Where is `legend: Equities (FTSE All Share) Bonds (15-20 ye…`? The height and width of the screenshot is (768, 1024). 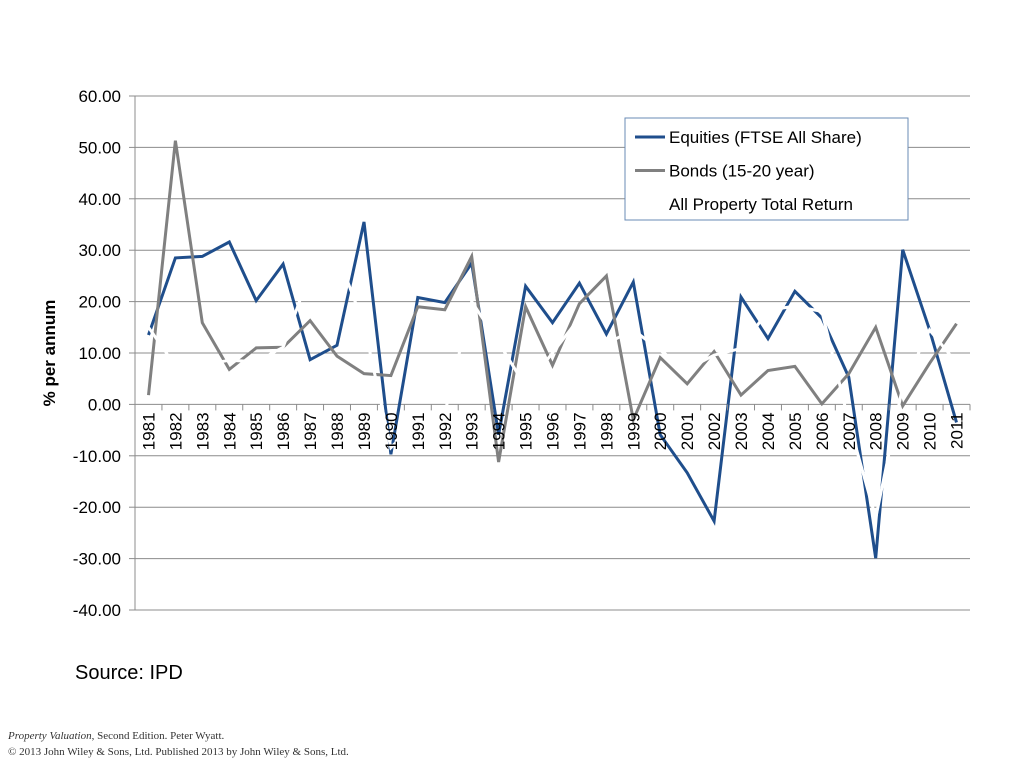
legend: Equities (FTSE All Share) Bonds (15-20 ye… is located at coordinates (766, 169).